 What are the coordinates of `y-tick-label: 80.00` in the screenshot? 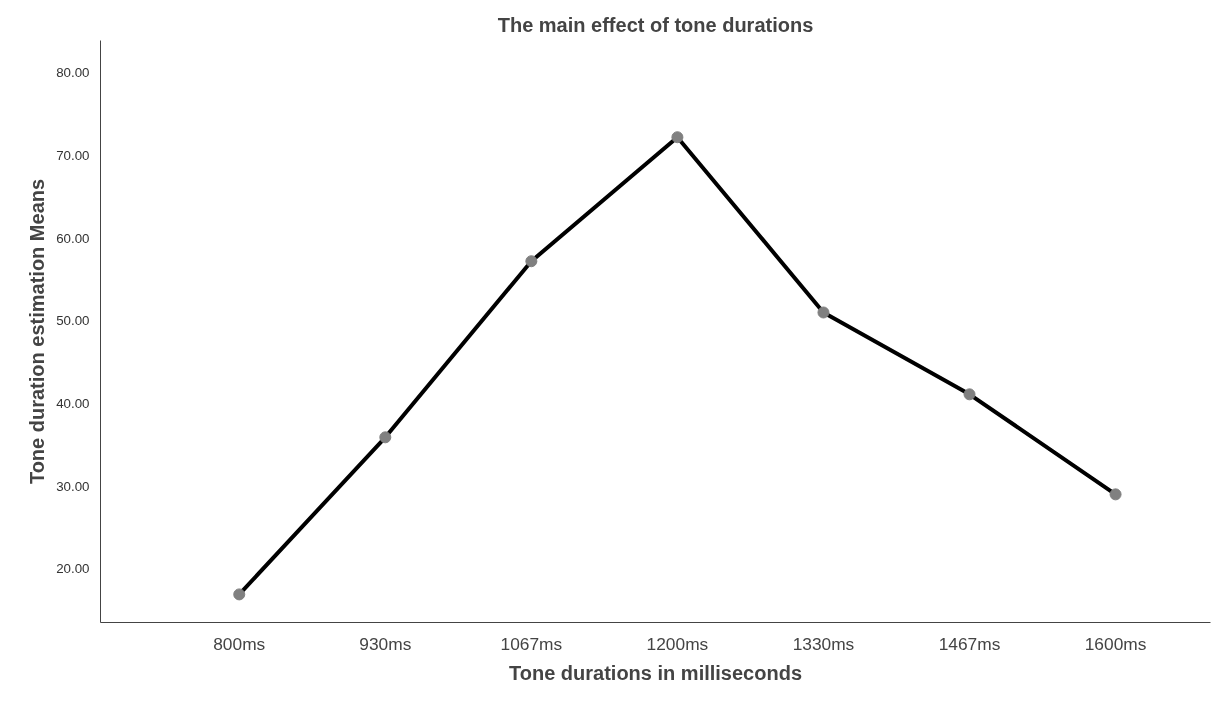 It's located at (73, 73).